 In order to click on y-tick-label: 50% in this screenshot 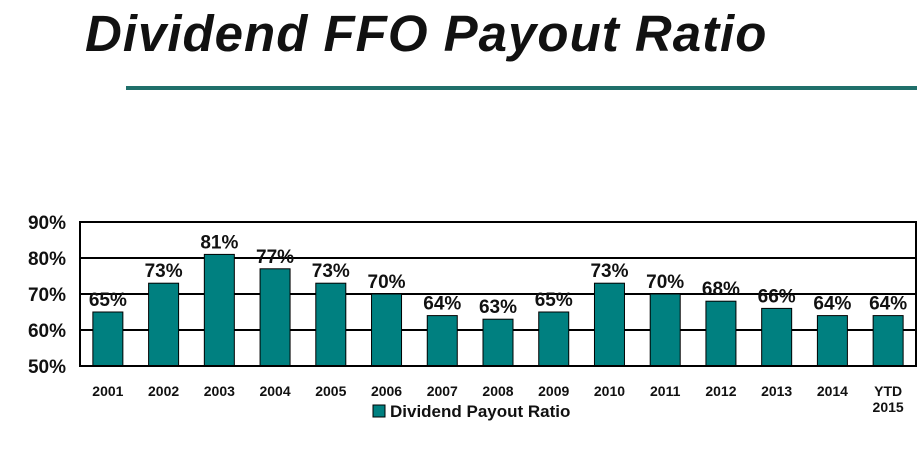, I will do `click(47, 367)`.